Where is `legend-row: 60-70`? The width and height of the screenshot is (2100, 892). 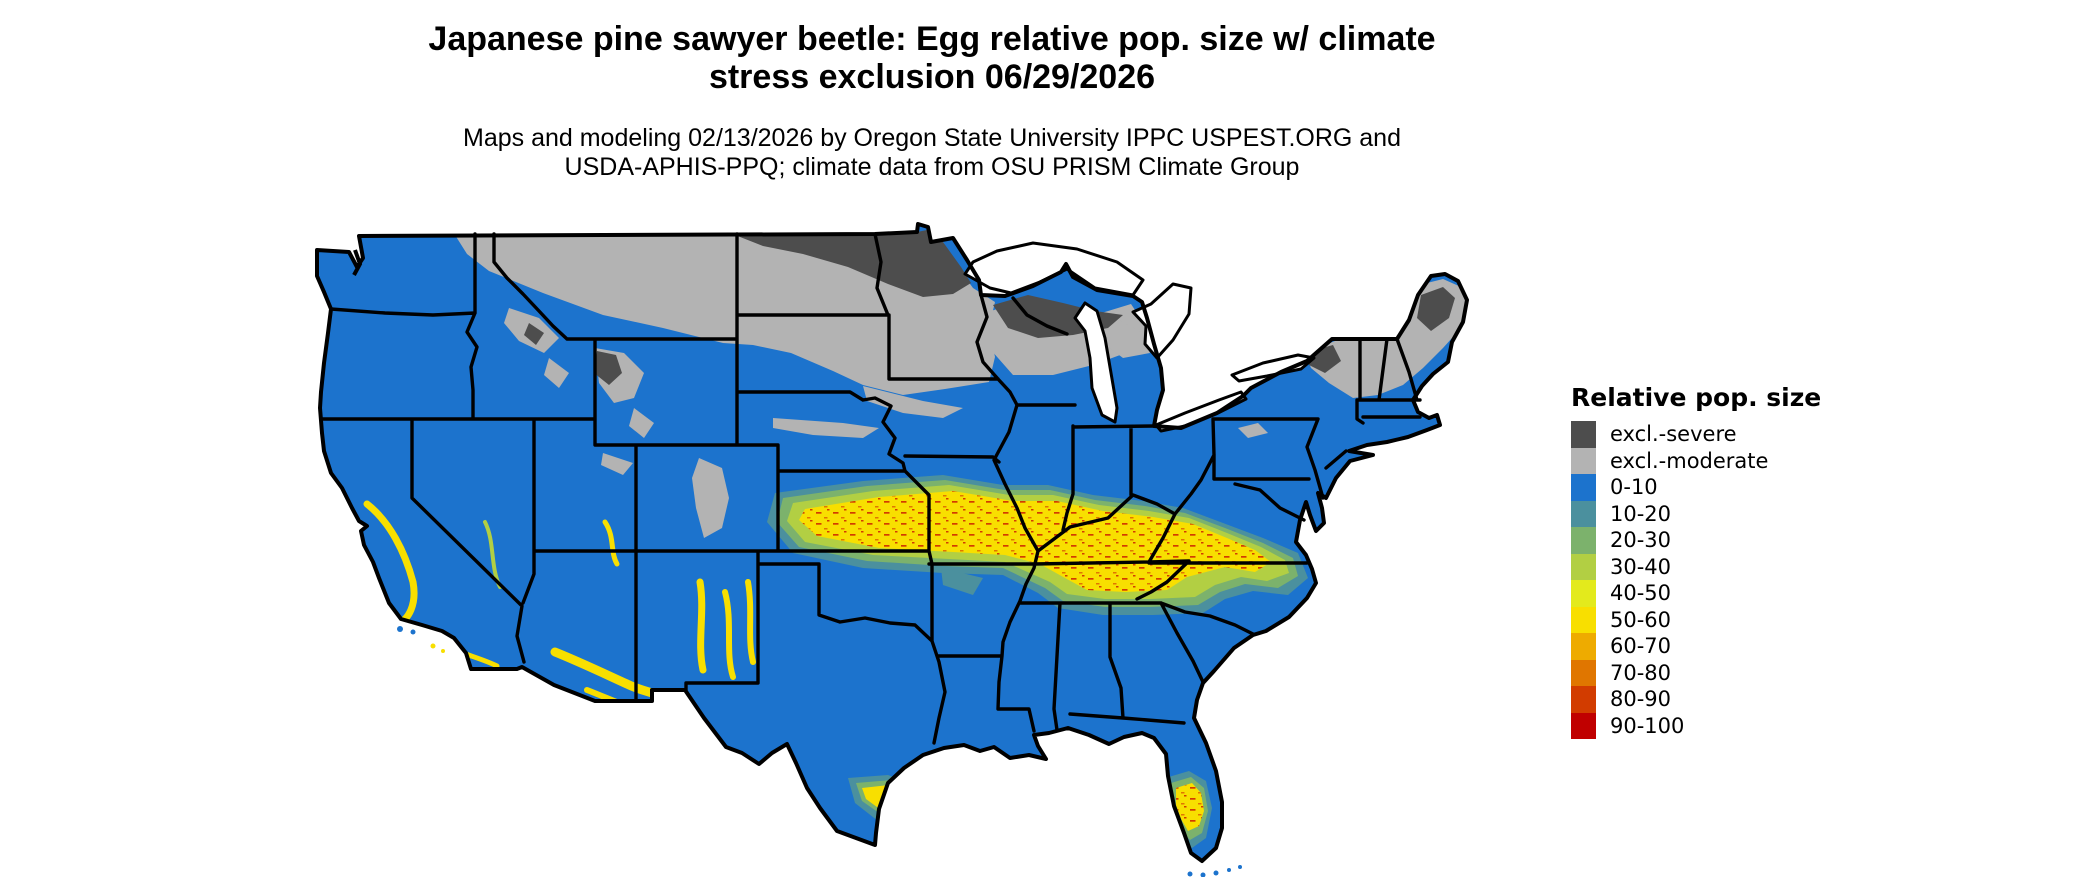 legend-row: 60-70 is located at coordinates (1701, 646).